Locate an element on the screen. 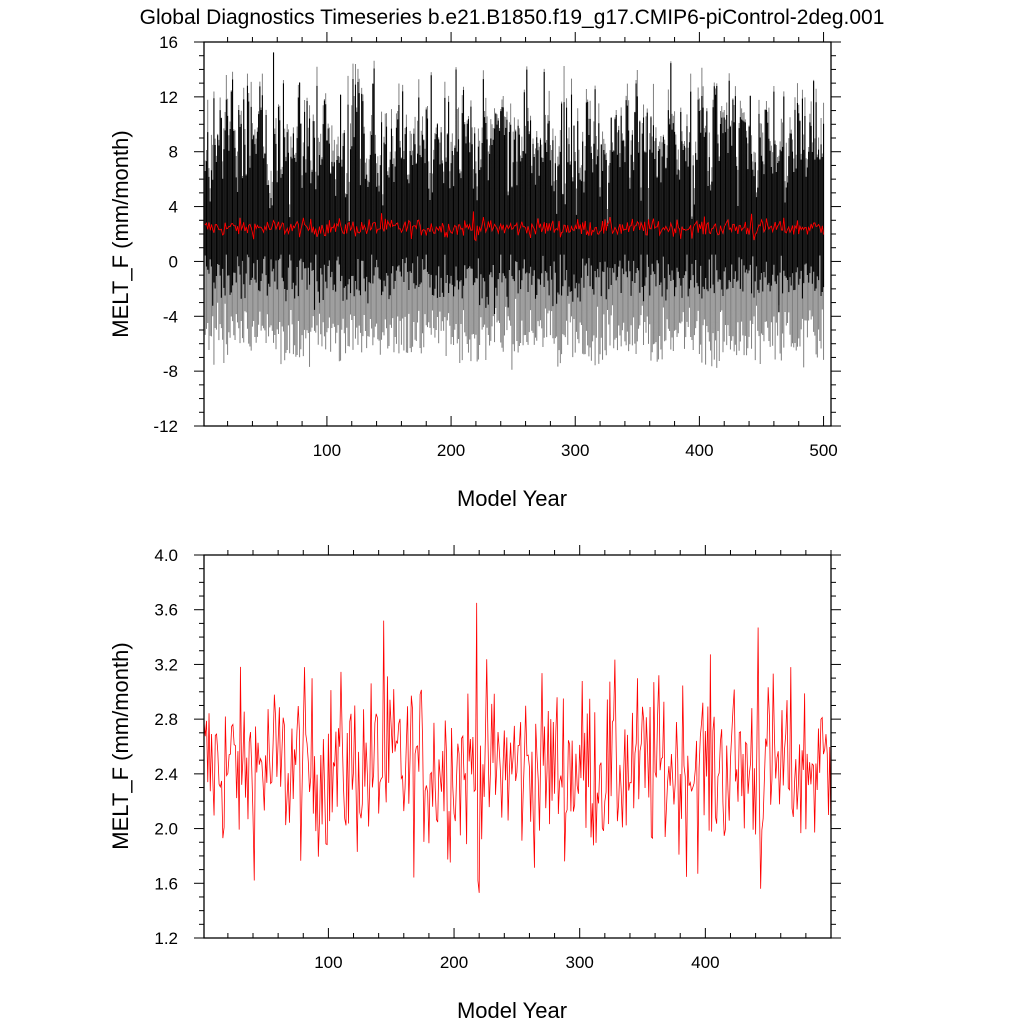  monthly-y-axis-label: MELT_F (mm/month) is located at coordinates (120, 233).